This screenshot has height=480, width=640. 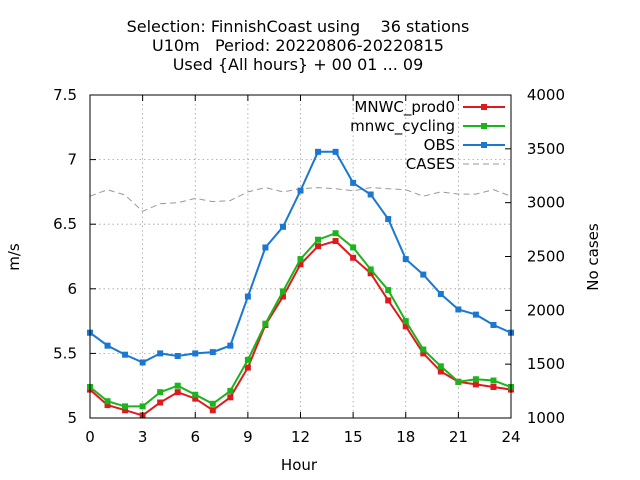 I want to click on y-tick-label: 6, so click(x=72, y=289).